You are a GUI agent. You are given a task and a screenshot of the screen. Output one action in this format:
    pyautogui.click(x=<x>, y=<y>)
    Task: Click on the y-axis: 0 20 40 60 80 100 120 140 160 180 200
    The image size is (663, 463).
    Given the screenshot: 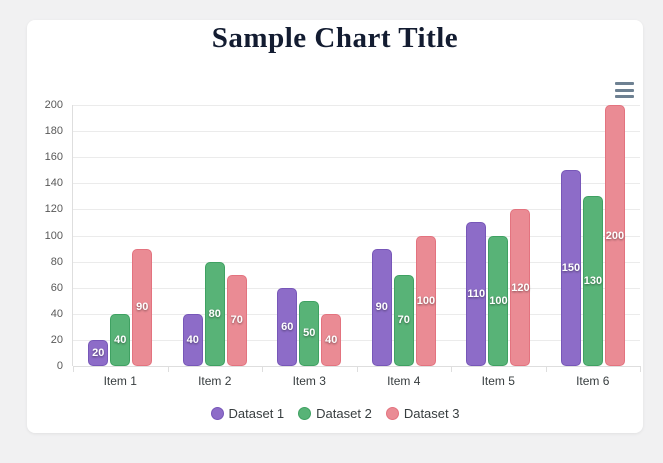 What is the action you would take?
    pyautogui.click(x=45, y=226)
    